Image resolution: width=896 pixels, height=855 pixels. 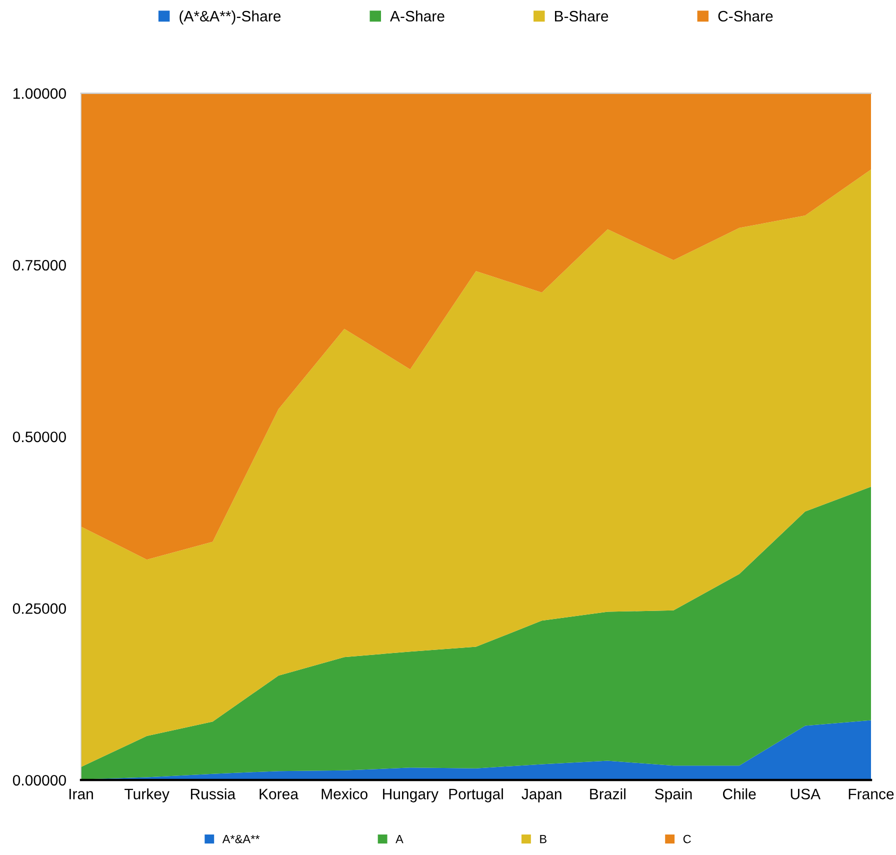 What do you see at coordinates (39, 780) in the screenshot?
I see `y-tick-label: 0.00000` at bounding box center [39, 780].